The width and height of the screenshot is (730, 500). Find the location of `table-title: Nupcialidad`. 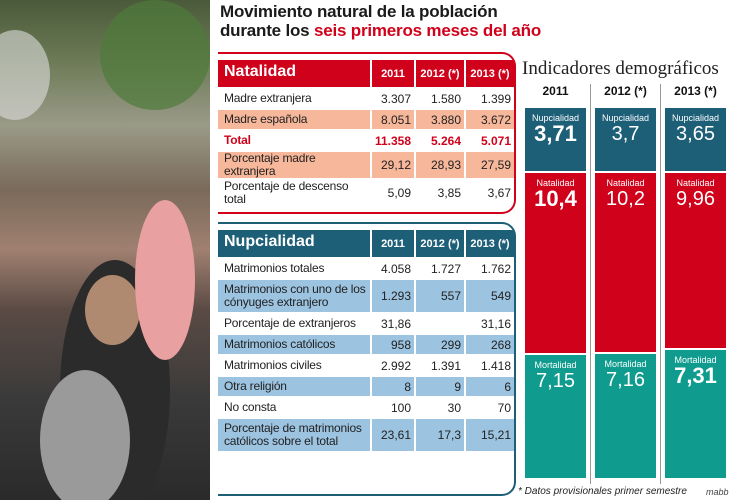

table-title: Nupcialidad is located at coordinates (294, 243).